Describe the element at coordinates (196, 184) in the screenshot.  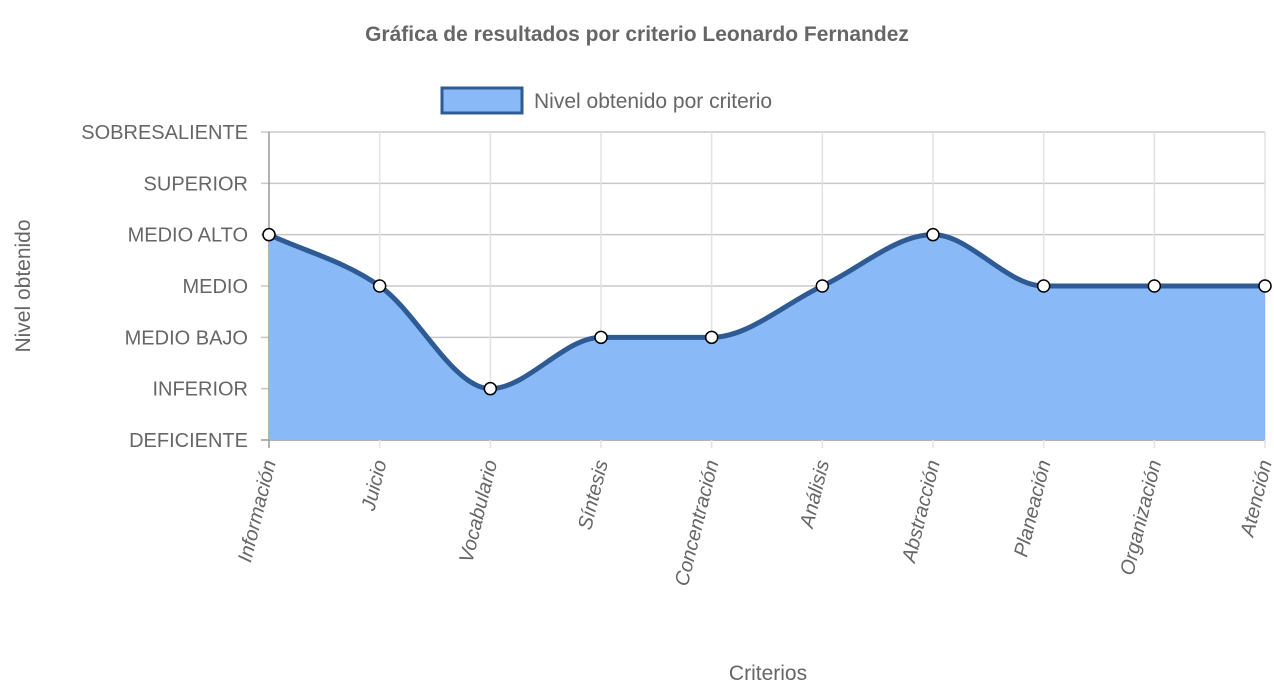
I see `y-tick-label: SUPERIOR` at that location.